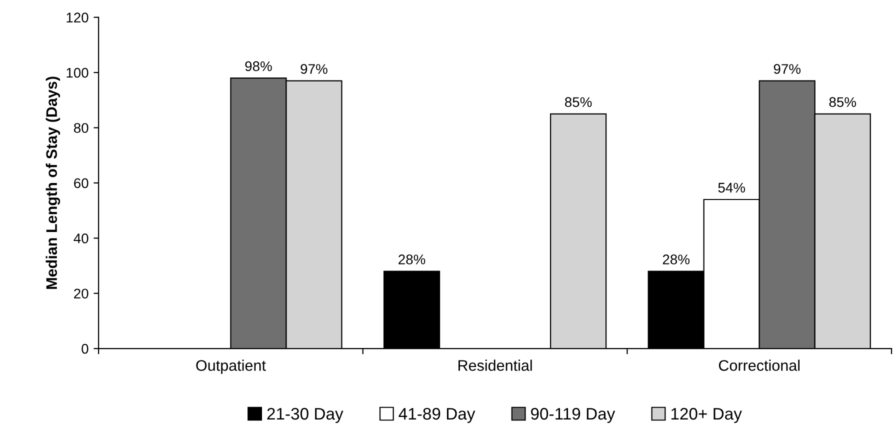  Describe the element at coordinates (495, 365) in the screenshot. I see `x-tick-label: Residential` at that location.